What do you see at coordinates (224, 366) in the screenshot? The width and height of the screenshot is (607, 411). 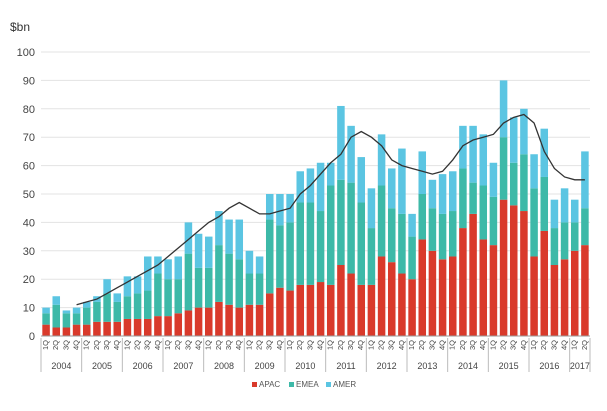 I see `year-label: 2008` at bounding box center [224, 366].